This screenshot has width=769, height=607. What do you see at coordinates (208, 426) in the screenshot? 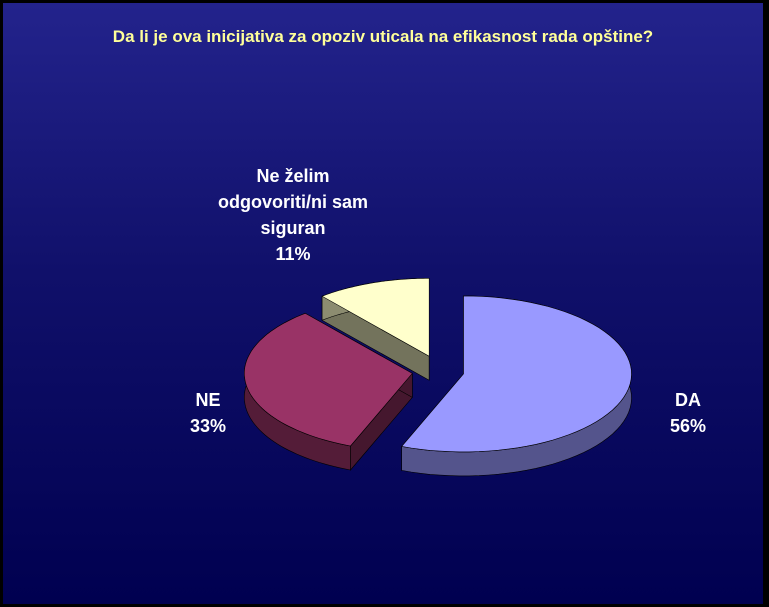
I see `value-label: 33%` at bounding box center [208, 426].